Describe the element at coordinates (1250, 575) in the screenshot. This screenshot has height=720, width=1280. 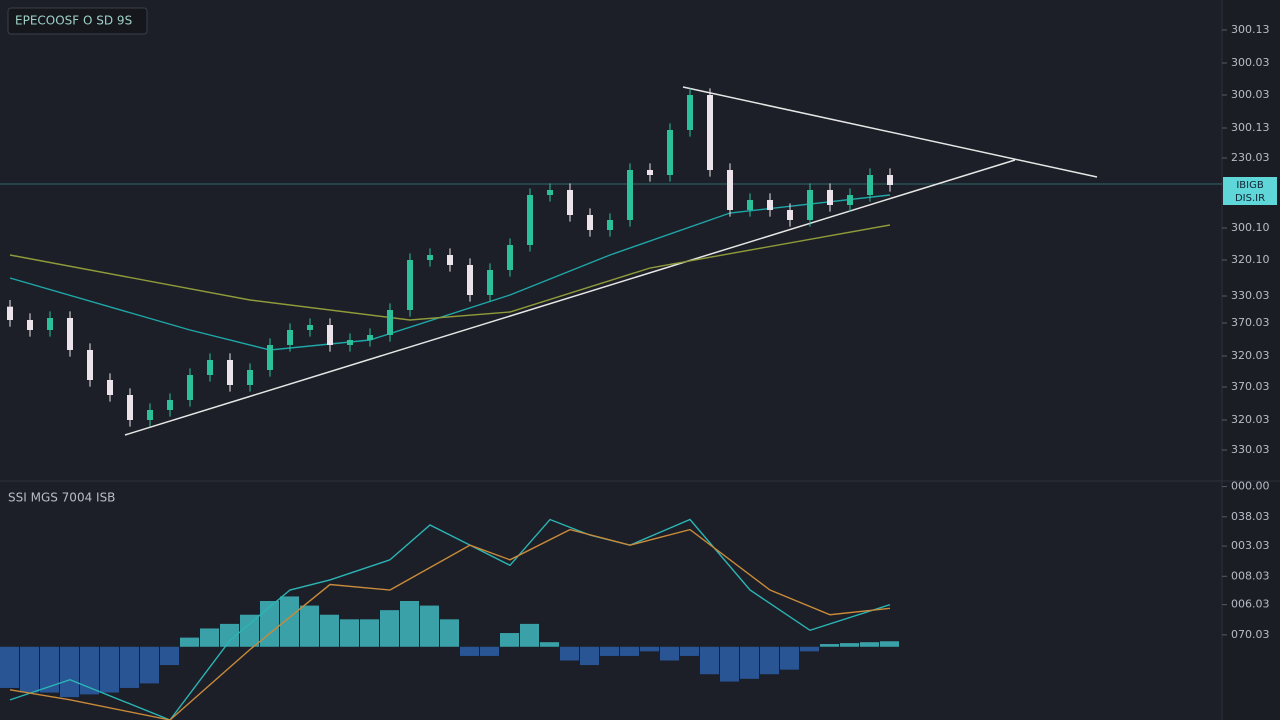
I see `y-tick-label: 008.03` at that location.